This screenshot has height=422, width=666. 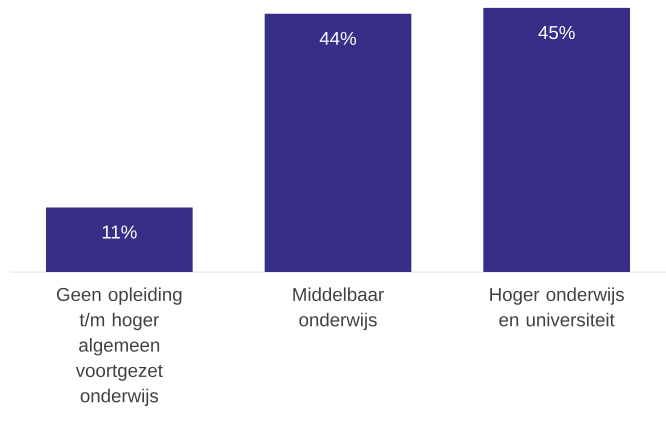 What do you see at coordinates (338, 38) in the screenshot?
I see `data-label: 44%` at bounding box center [338, 38].